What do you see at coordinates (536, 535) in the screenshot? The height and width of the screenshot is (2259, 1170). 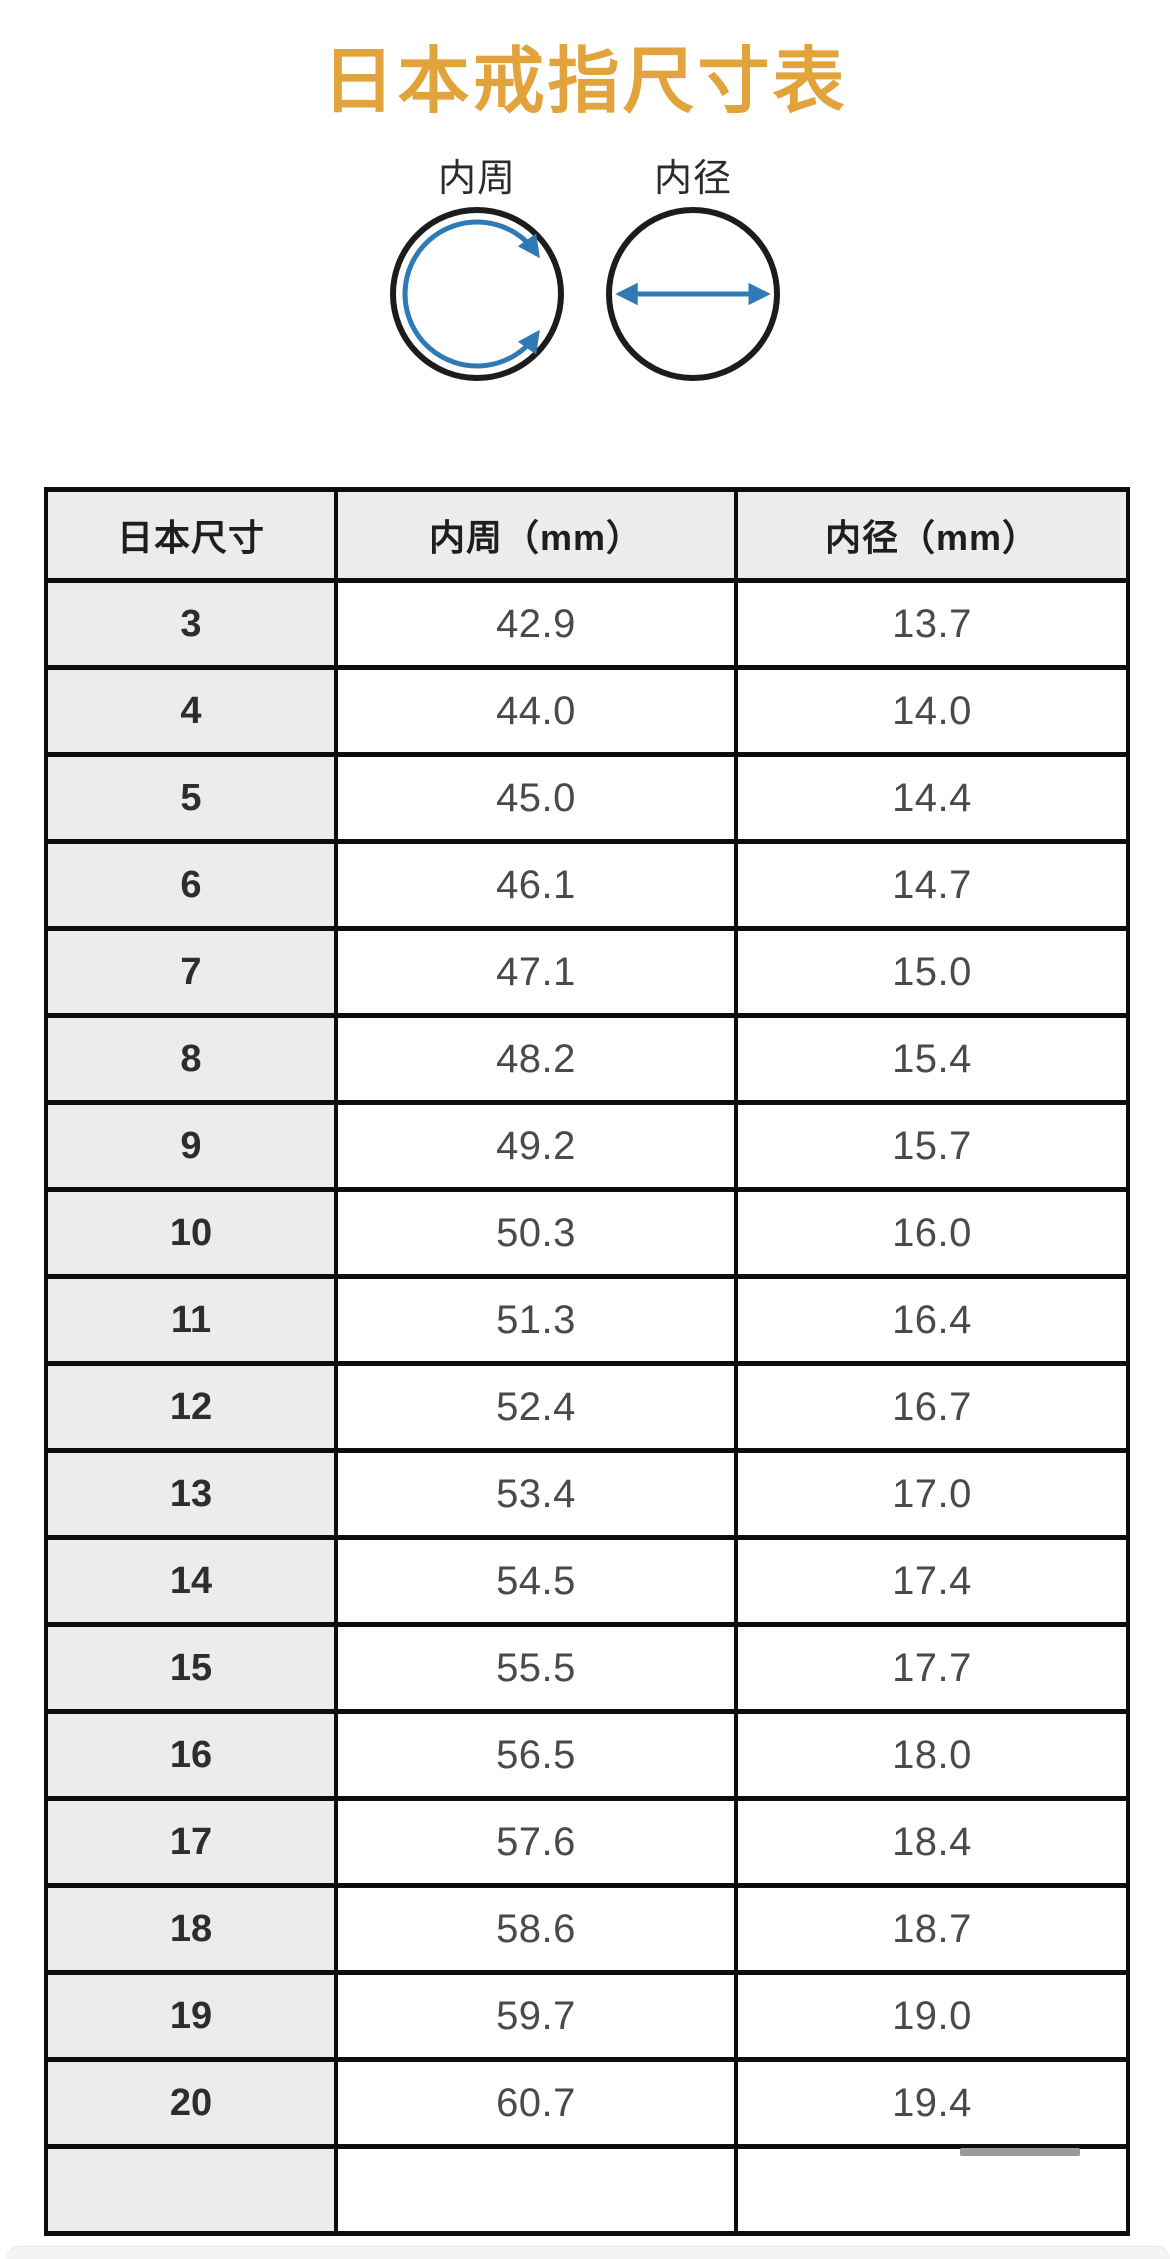 I see `header-circumference: 内周（mm）` at bounding box center [536, 535].